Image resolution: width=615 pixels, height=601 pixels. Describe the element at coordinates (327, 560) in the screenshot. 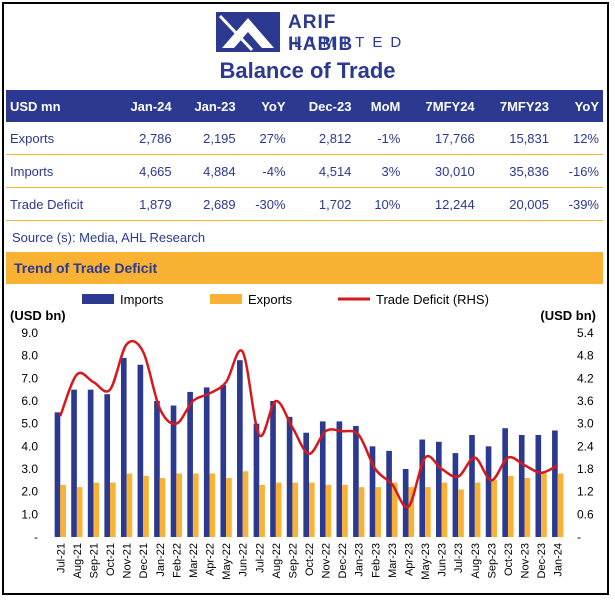

I see `x-tick-label: Nov-22` at that location.